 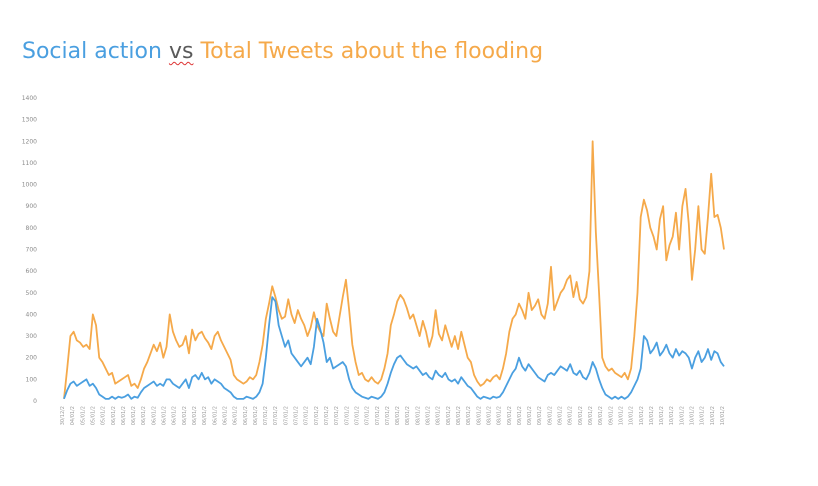 What do you see at coordinates (29, 98) in the screenshot?
I see `y-tick-label: 1400` at bounding box center [29, 98].